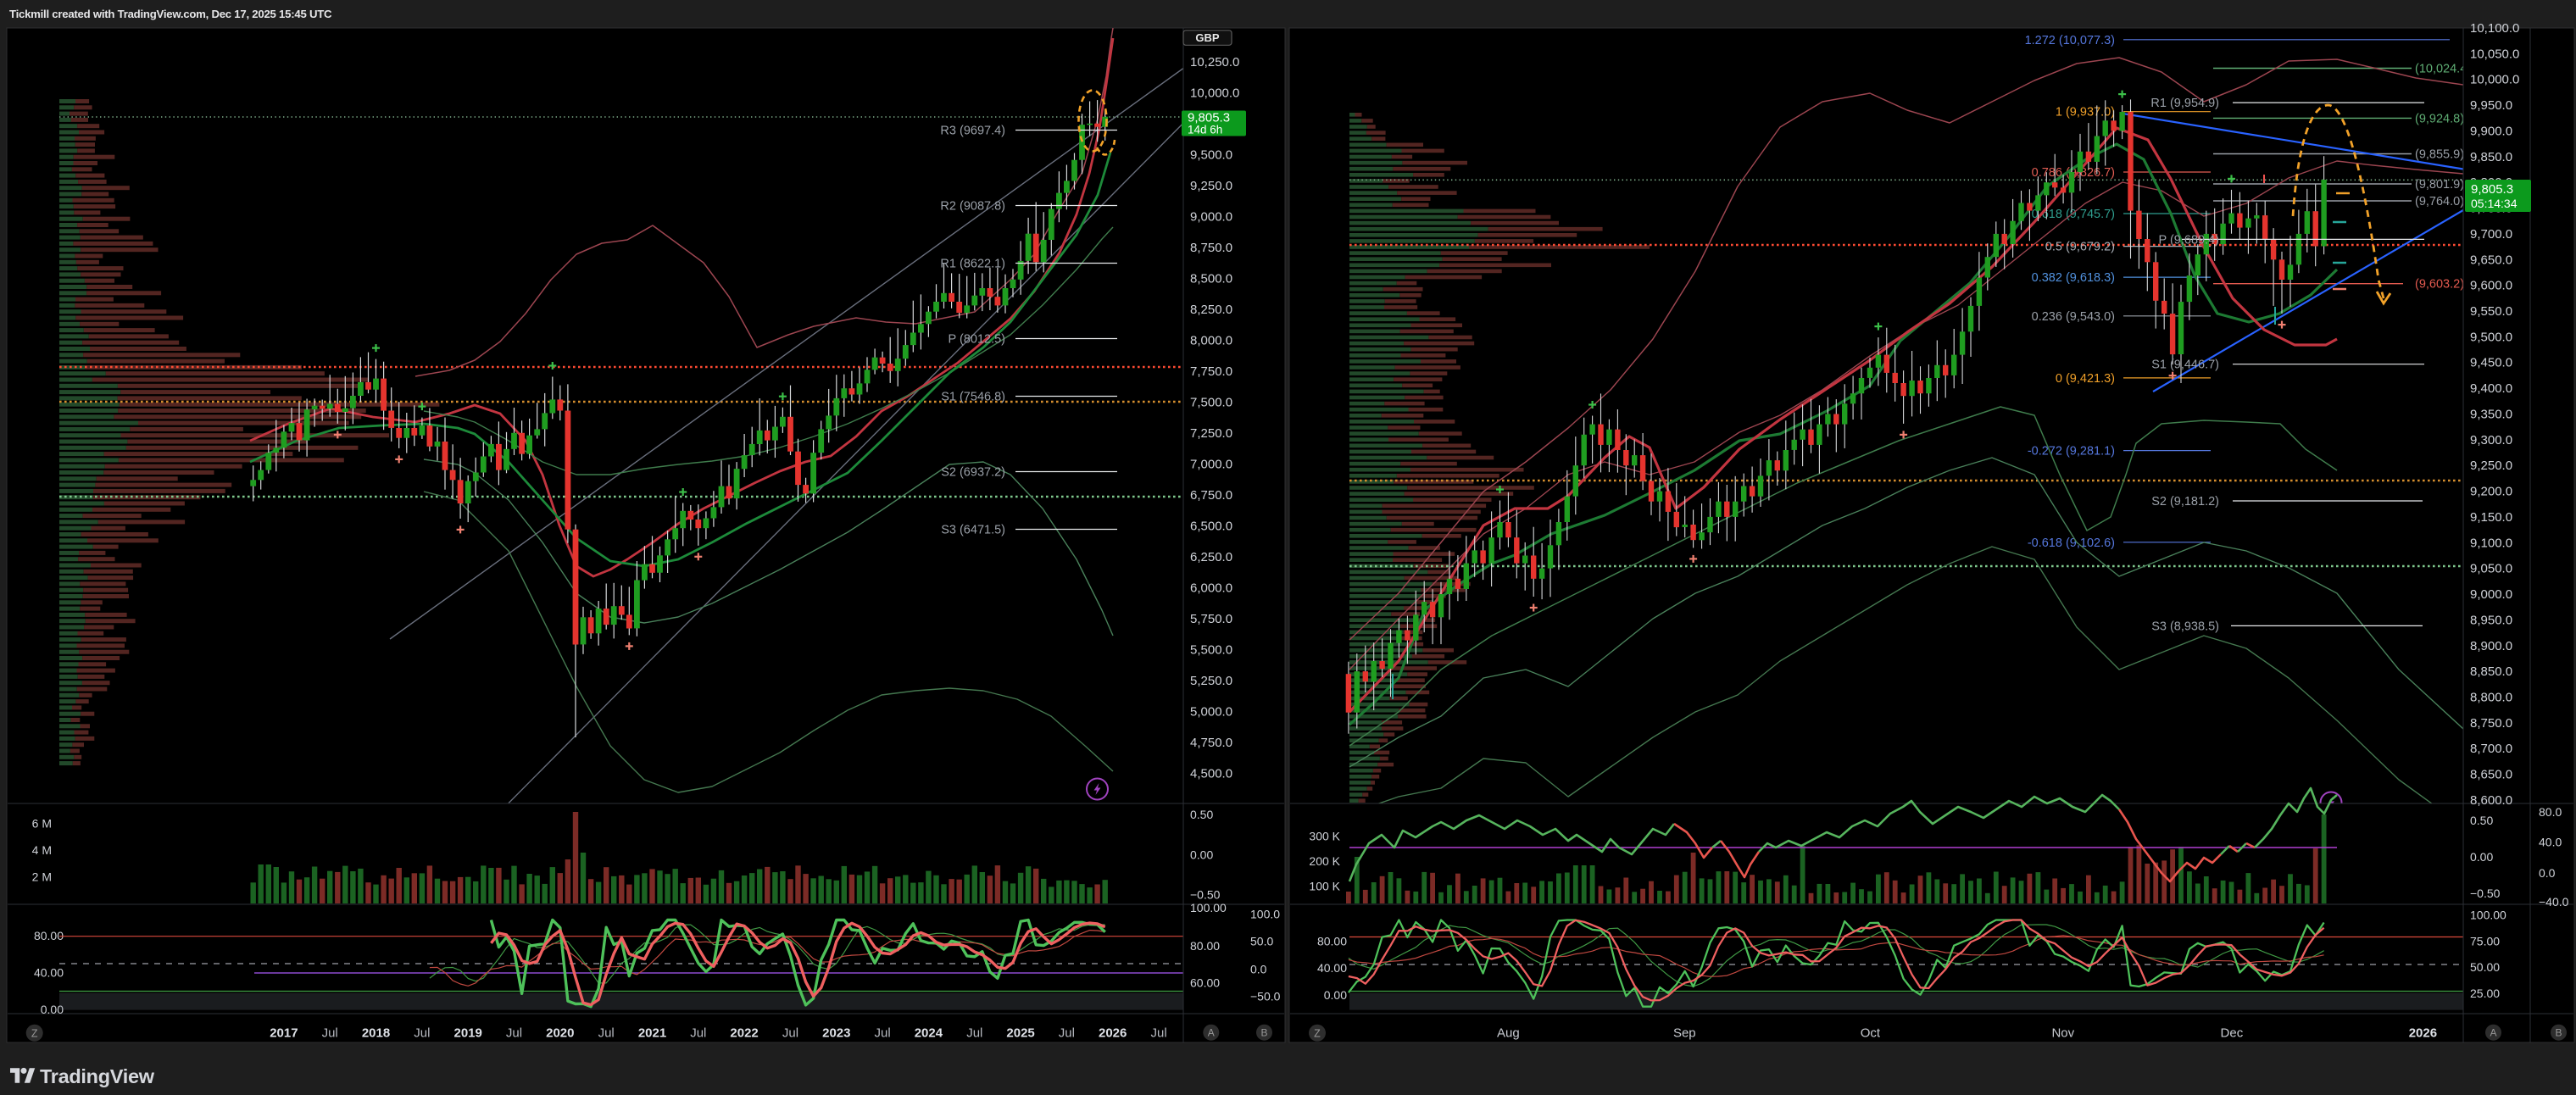 The image size is (2576, 1095). I want to click on svg-text: 9,950.0, so click(2491, 105).